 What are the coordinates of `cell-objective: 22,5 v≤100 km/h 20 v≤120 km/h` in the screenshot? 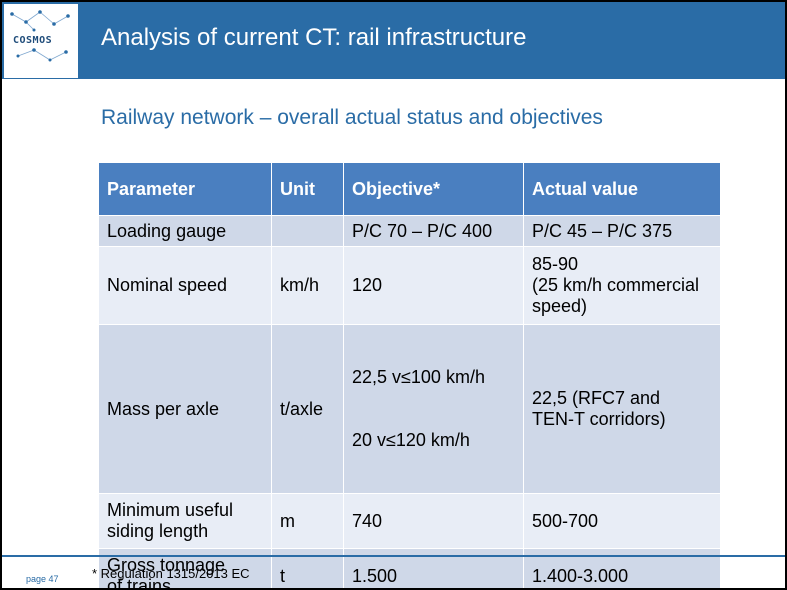 It's located at (433, 409).